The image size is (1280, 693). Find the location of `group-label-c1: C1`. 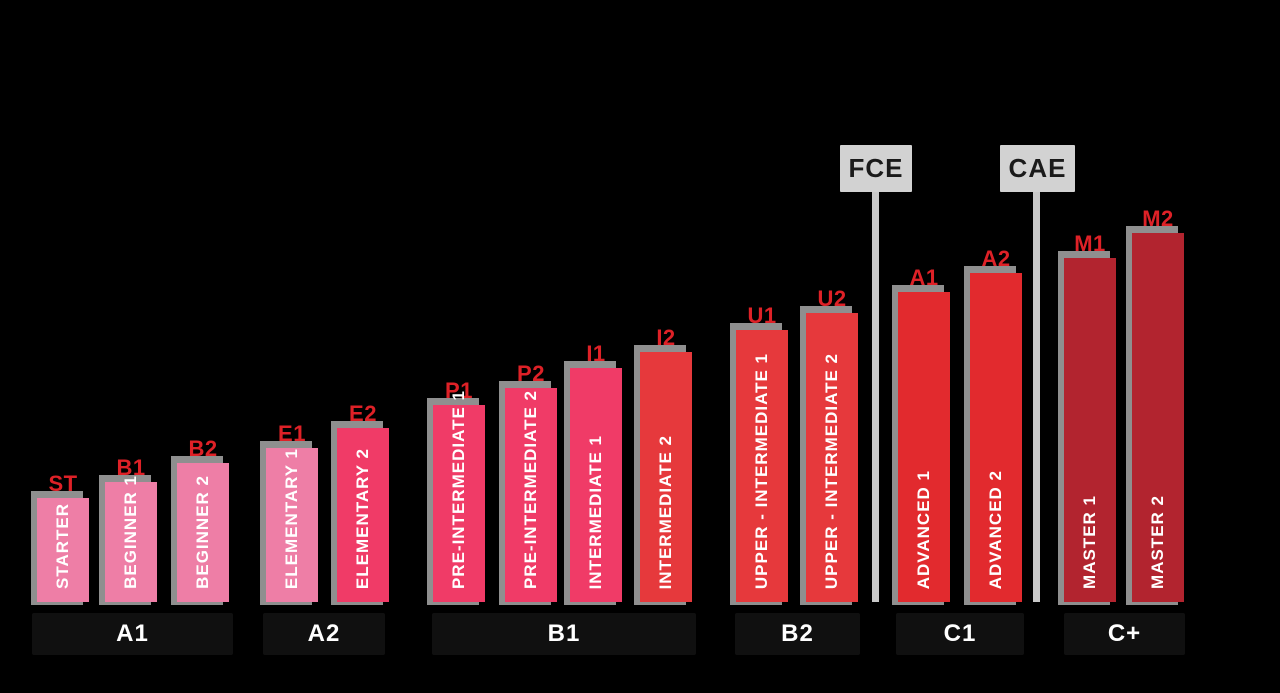

group-label-c1: C1 is located at coordinates (960, 634).